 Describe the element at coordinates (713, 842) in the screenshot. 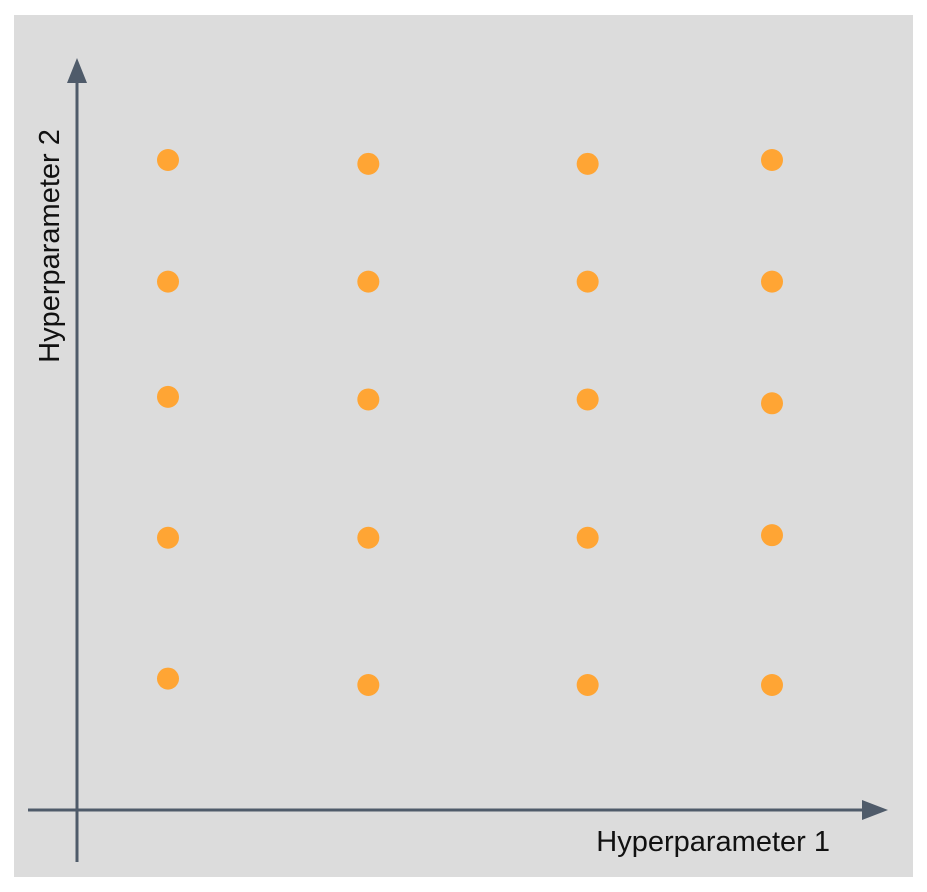

I see `x-axis-label: Hyperparameter 1` at that location.